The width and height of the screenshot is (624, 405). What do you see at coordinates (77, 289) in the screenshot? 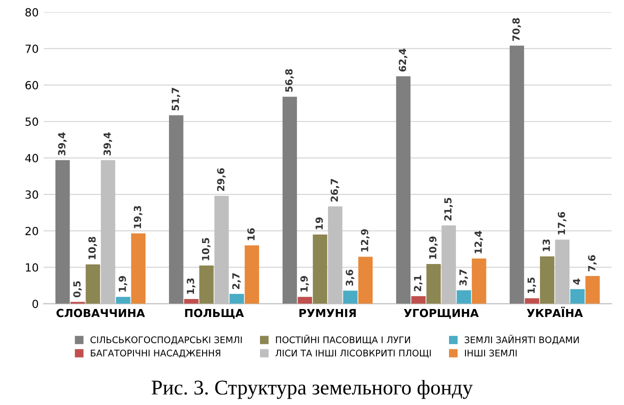
I see `data-label: 0,5` at bounding box center [77, 289].